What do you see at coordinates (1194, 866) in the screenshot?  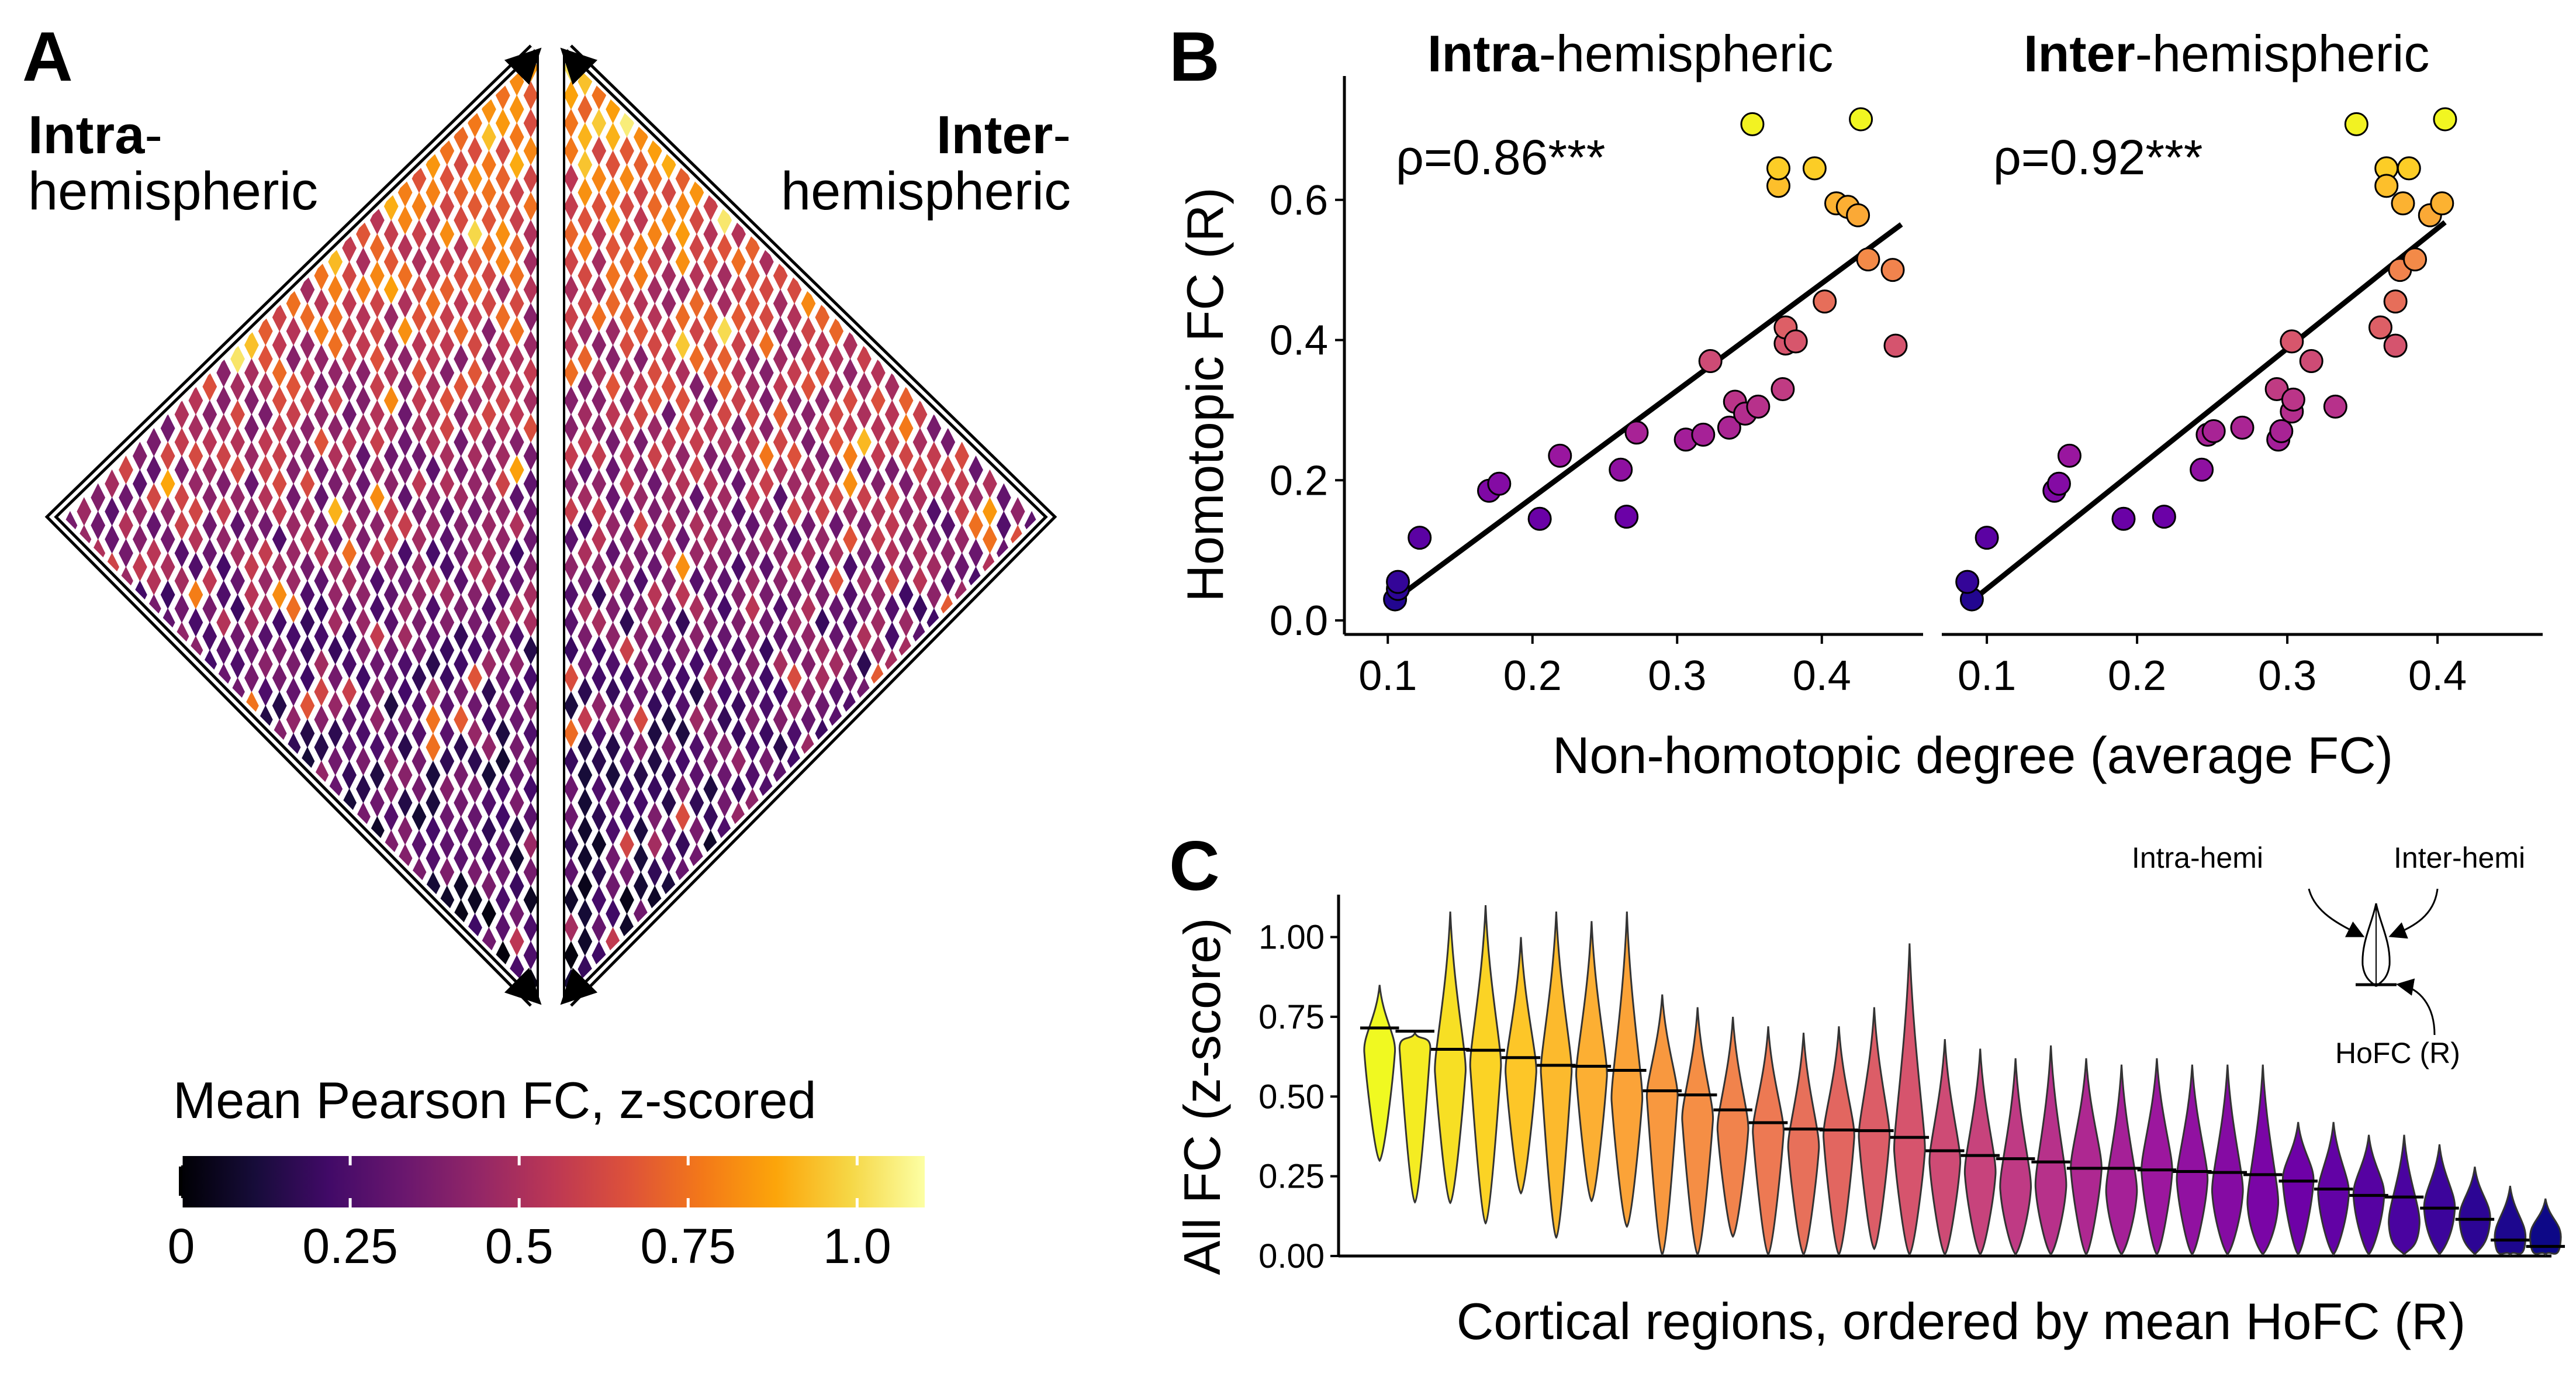 I see `panel-c-letter: C` at bounding box center [1194, 866].